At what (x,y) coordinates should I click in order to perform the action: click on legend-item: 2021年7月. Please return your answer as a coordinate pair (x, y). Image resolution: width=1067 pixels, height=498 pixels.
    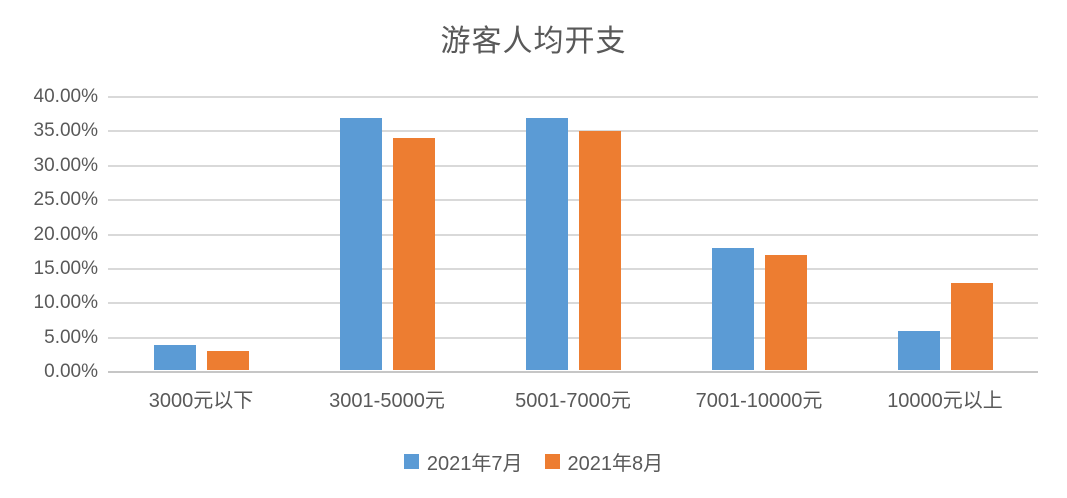
    Looking at the image, I should click on (463, 461).